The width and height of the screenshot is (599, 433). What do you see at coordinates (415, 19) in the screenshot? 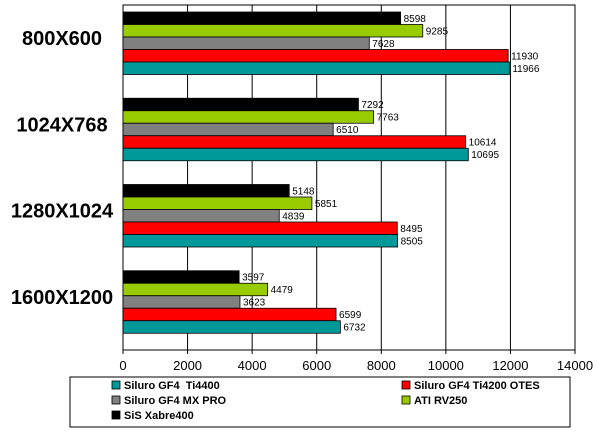
I see `data-label: 8598` at bounding box center [415, 19].